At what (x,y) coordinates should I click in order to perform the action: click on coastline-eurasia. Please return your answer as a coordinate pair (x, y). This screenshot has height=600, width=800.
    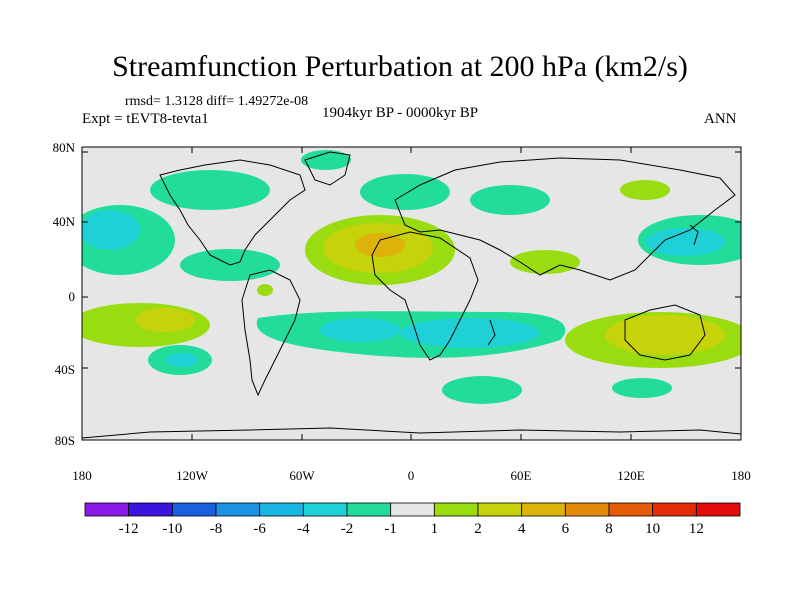
    Looking at the image, I should click on (565, 219).